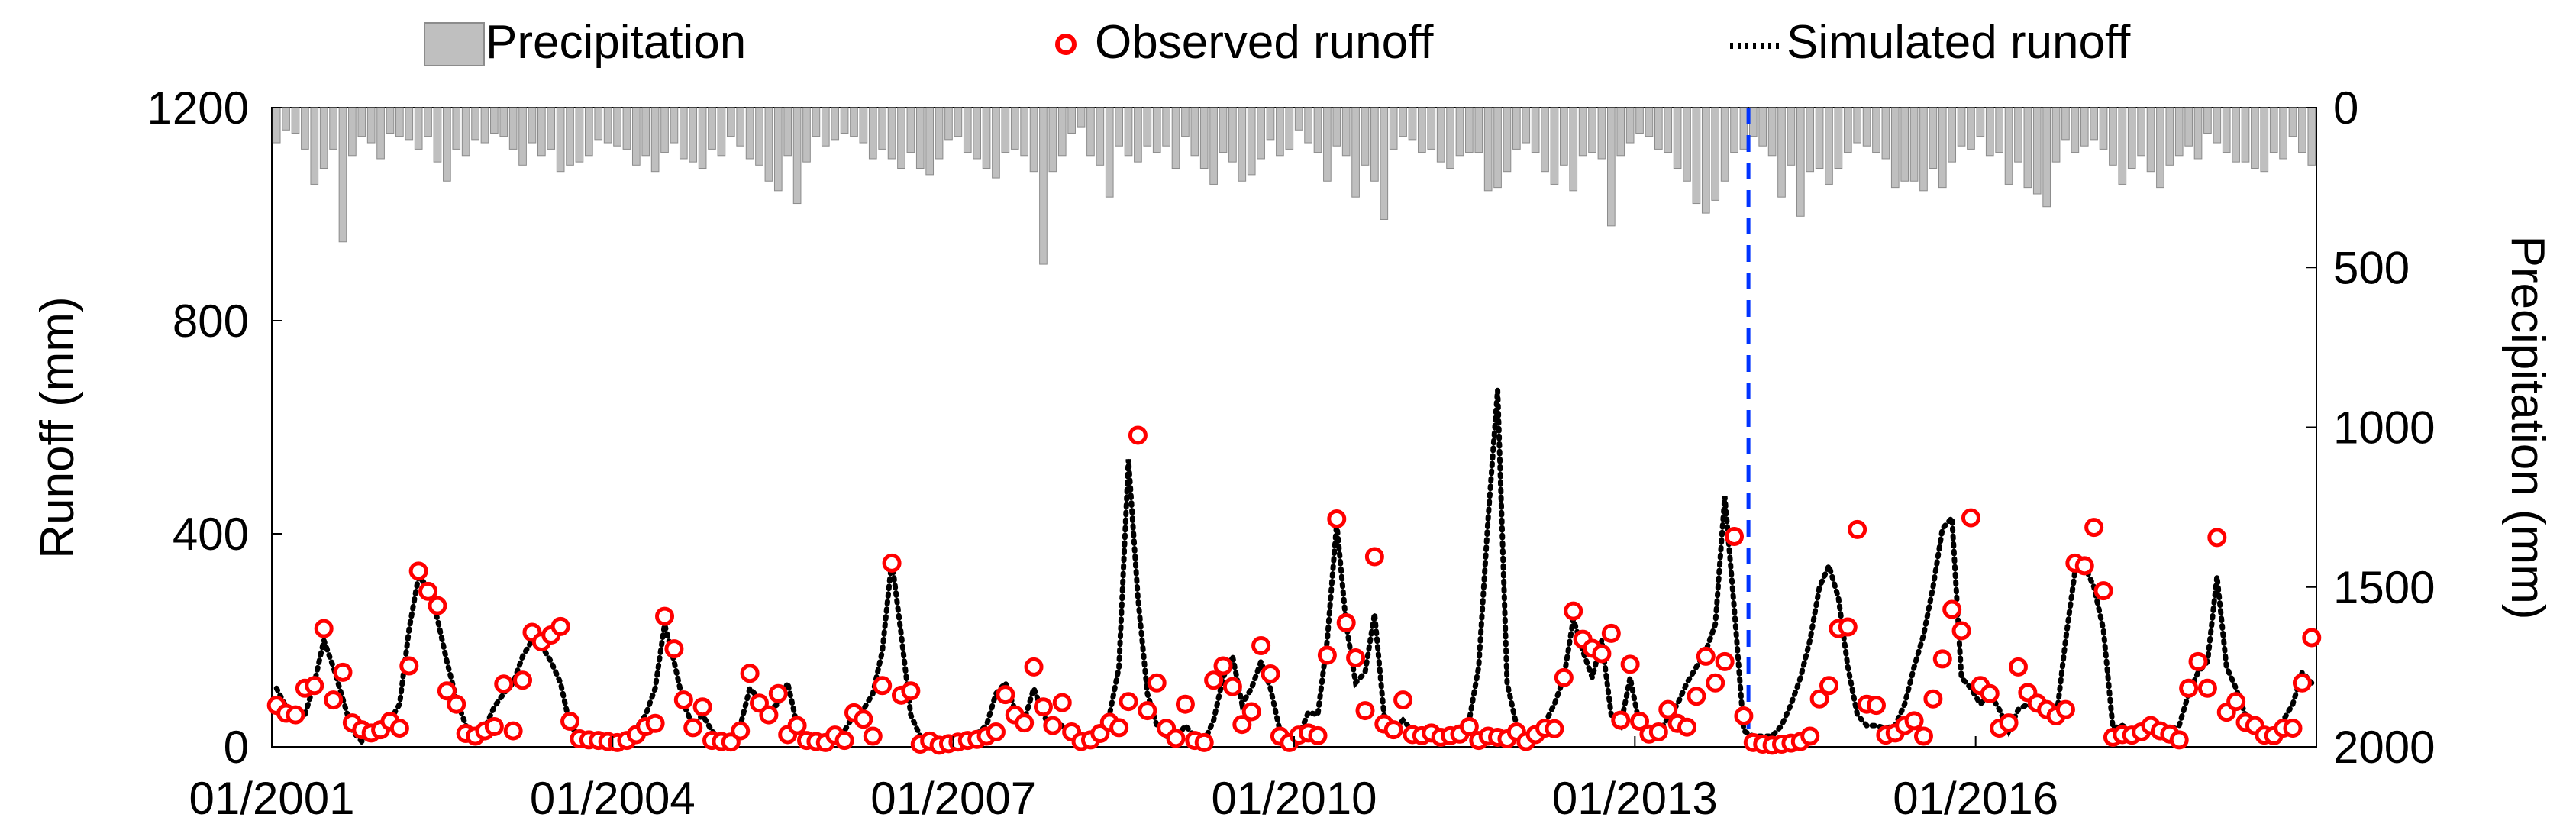  Describe the element at coordinates (1635, 798) in the screenshot. I see `x-tick-label: 01/2013` at that location.